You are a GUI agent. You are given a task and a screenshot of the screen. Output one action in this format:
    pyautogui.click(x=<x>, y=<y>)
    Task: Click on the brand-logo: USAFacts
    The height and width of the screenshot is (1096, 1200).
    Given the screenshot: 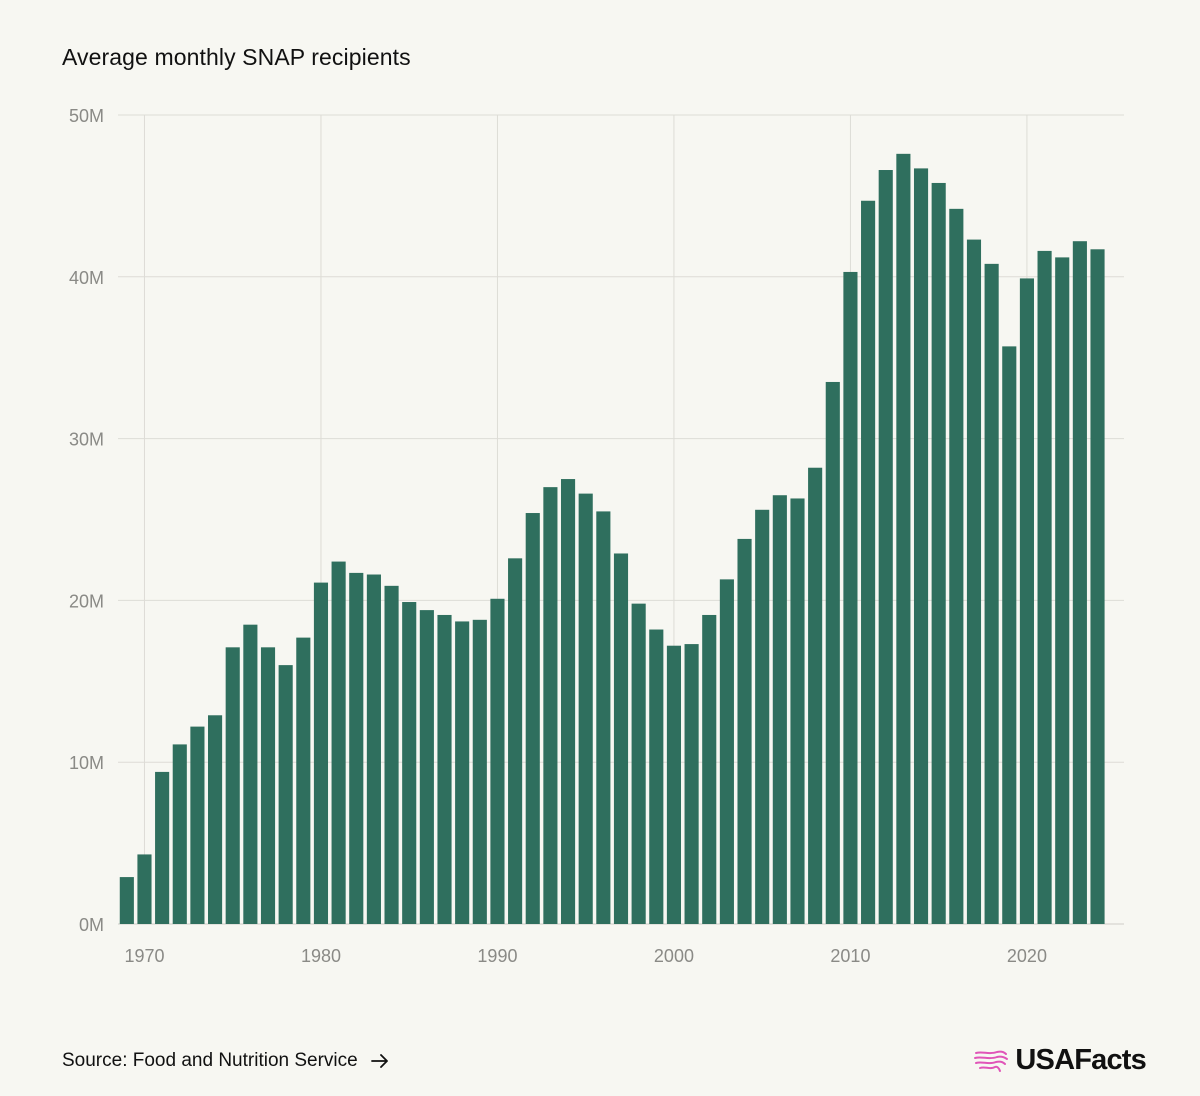 What is the action you would take?
    pyautogui.click(x=1060, y=1060)
    